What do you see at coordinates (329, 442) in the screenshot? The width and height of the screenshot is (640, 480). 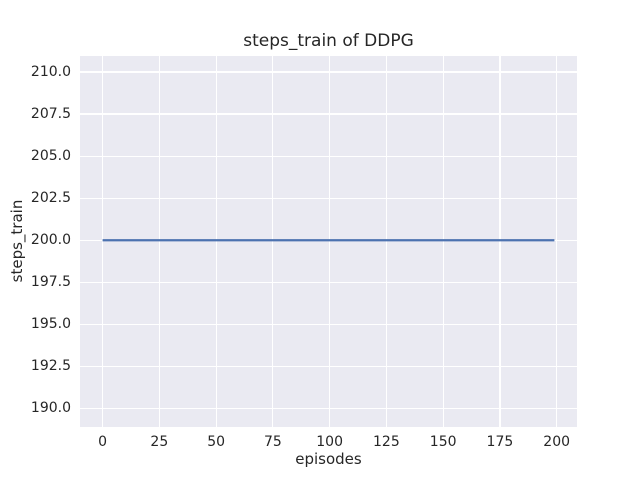 I see `x-tick-label: 100` at bounding box center [329, 442].